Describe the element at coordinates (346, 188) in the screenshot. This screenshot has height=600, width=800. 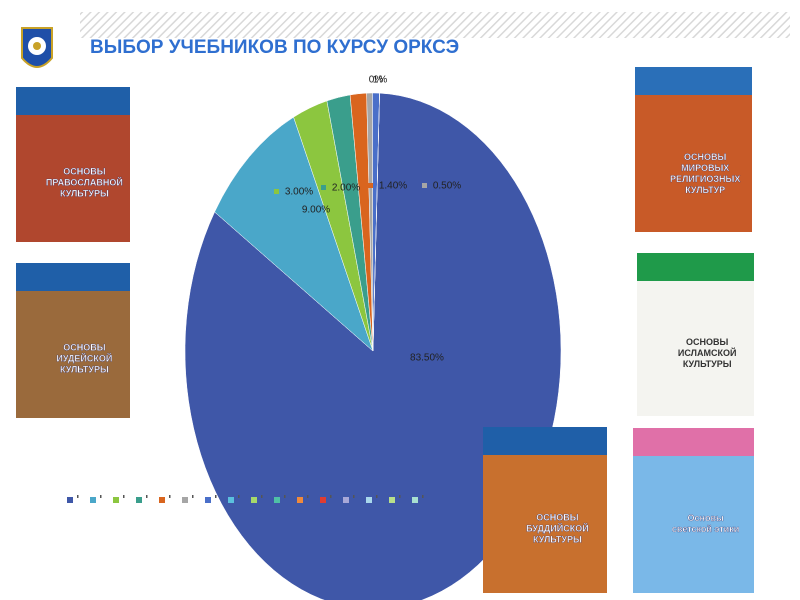
I see `data-label: 2.00%` at that location.